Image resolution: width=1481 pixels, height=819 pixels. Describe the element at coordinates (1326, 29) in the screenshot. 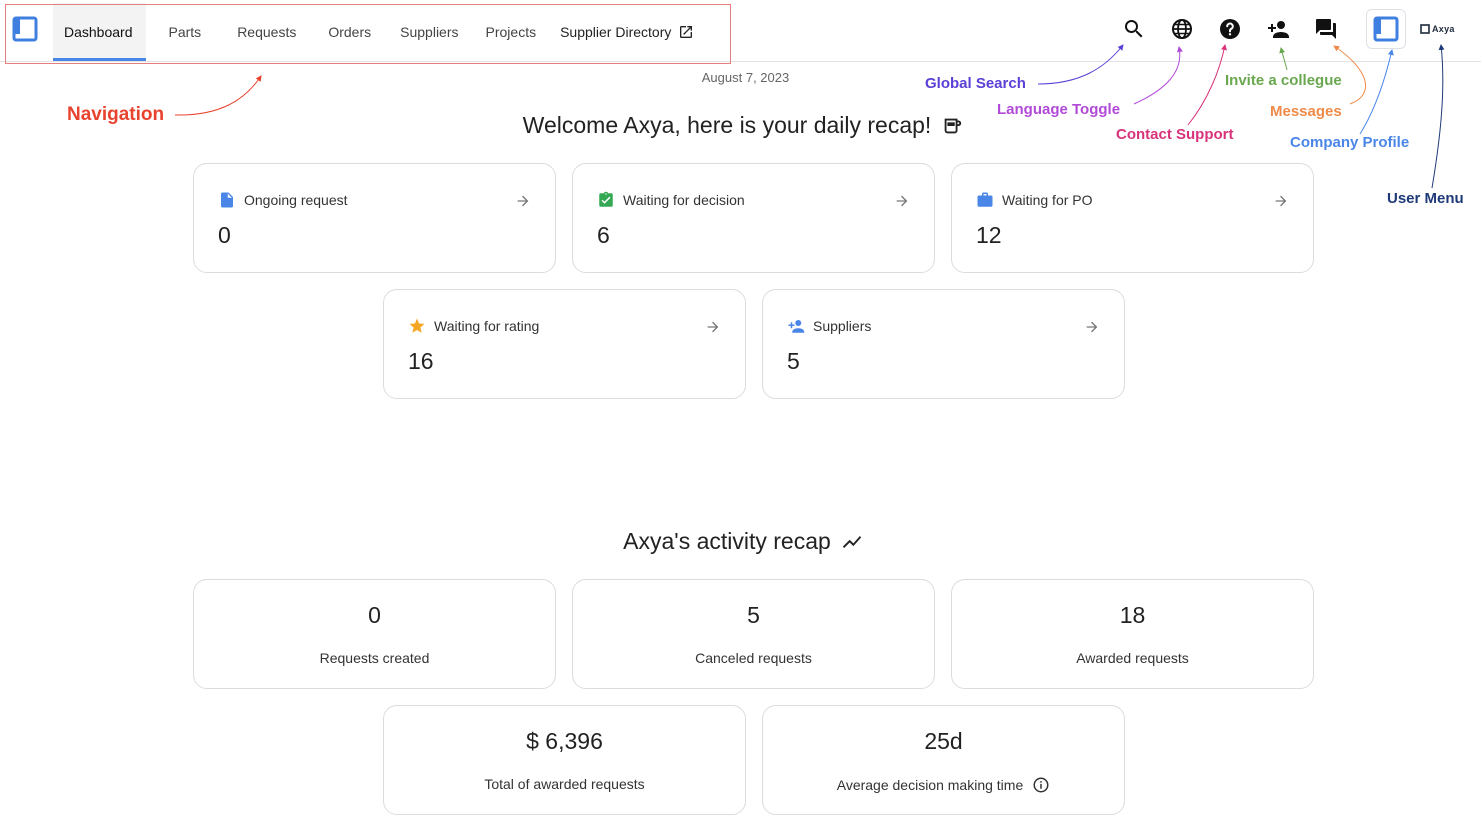

I see `chat-icon` at that location.